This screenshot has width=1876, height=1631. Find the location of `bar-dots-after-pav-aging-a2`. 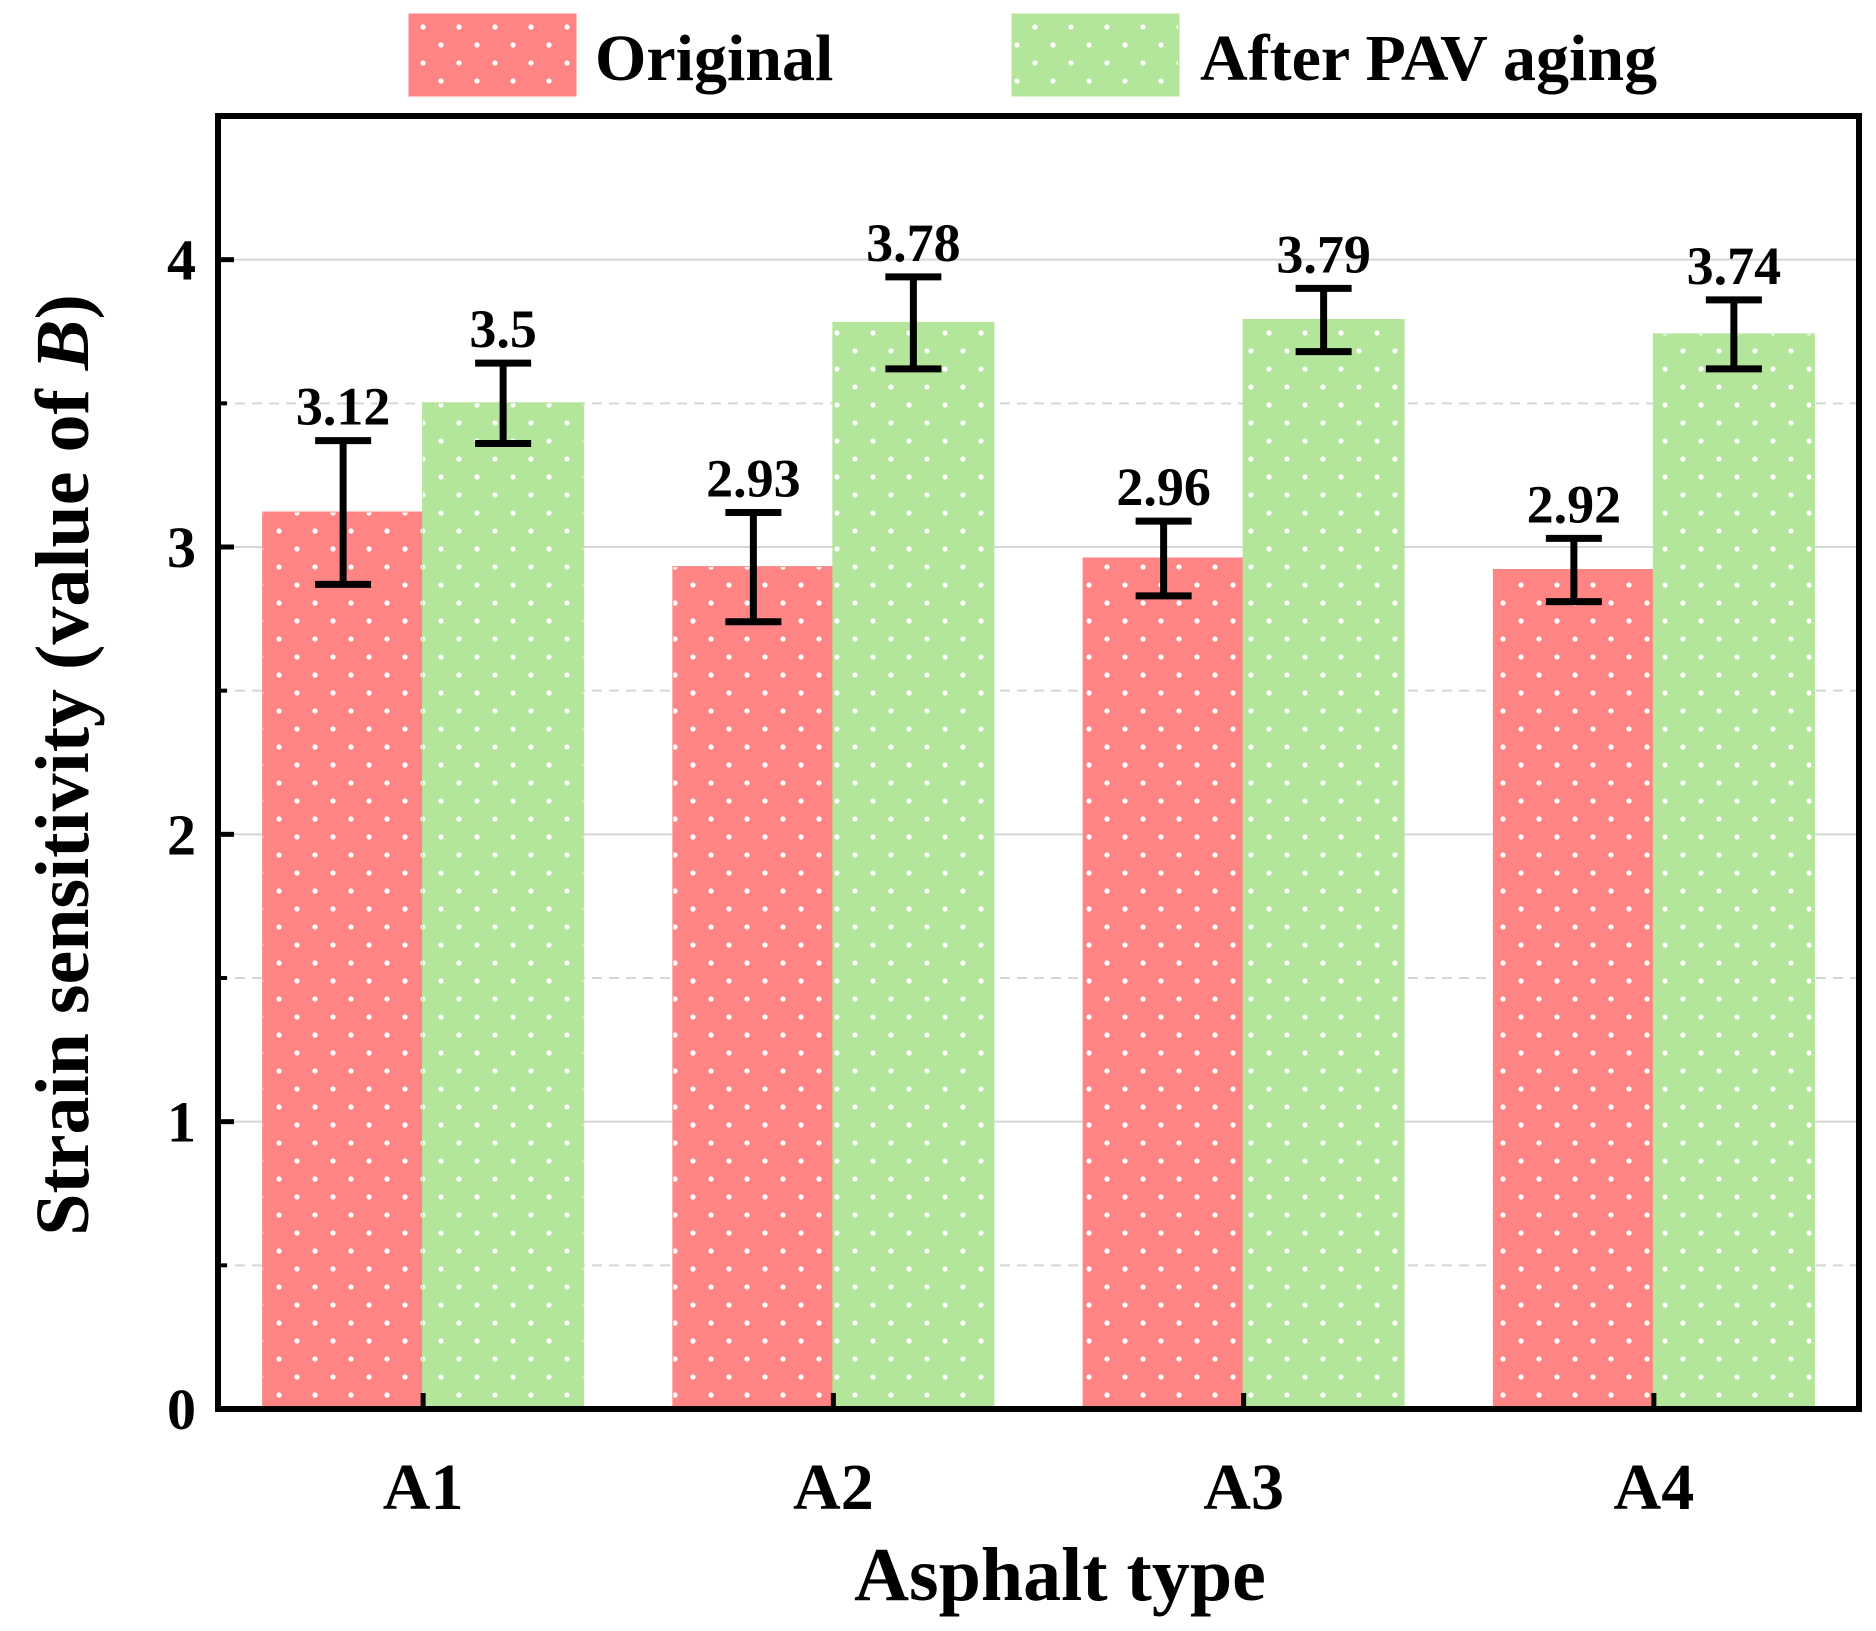

bar-dots-after-pav-aging-a2 is located at coordinates (913, 865).